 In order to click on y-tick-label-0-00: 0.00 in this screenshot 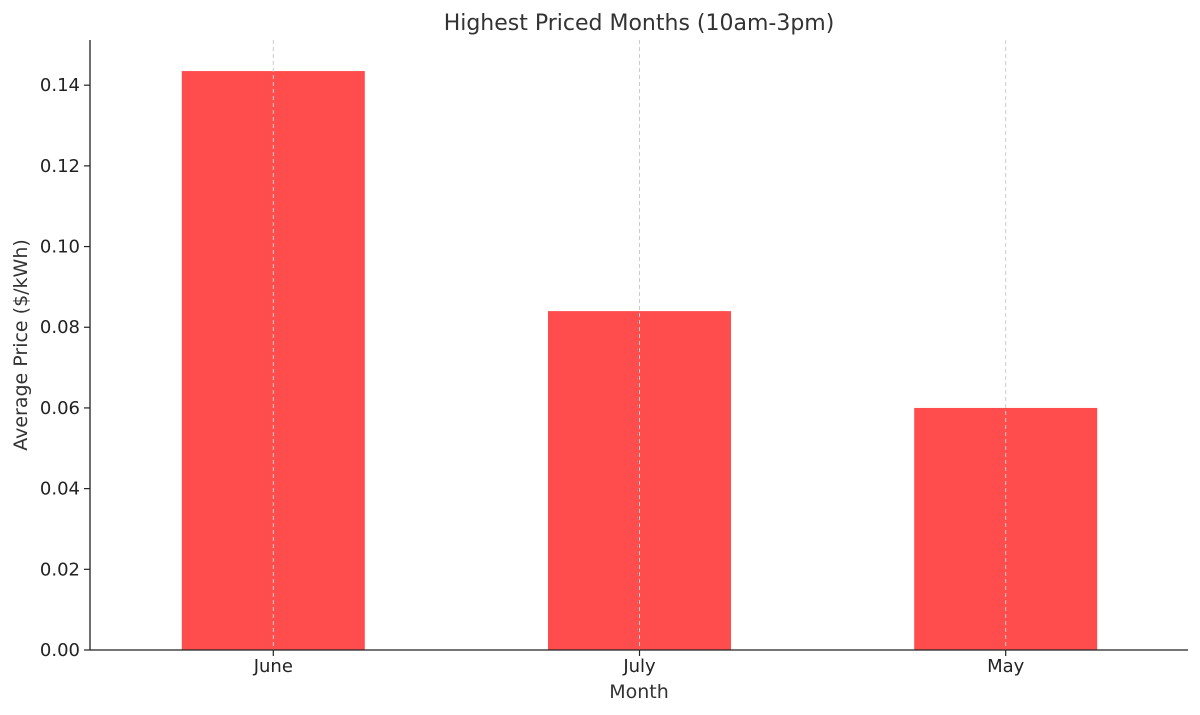, I will do `click(60, 650)`.